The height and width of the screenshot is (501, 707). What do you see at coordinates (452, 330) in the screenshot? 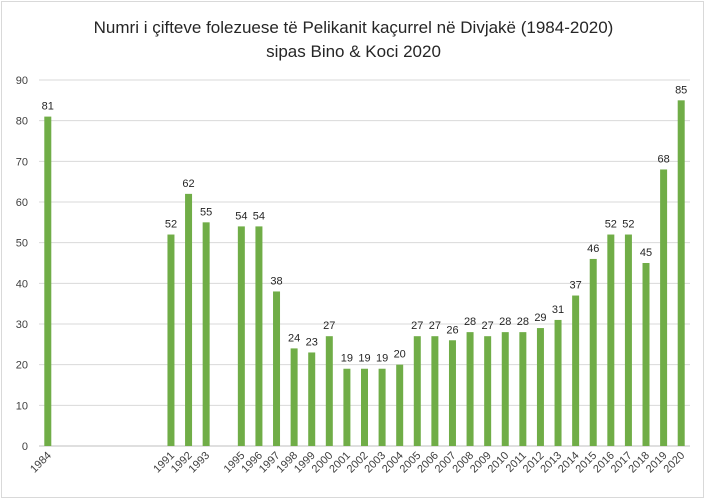
I see `data-label-2007: 26` at bounding box center [452, 330].